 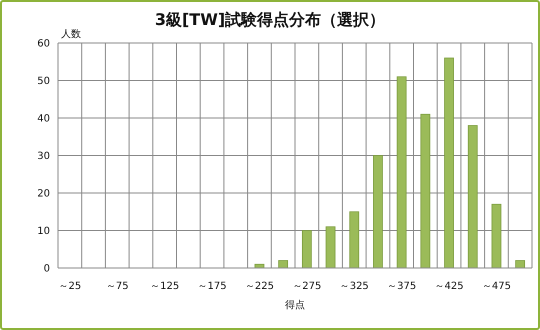 I want to click on x-tick-label: ～175, so click(x=212, y=286).